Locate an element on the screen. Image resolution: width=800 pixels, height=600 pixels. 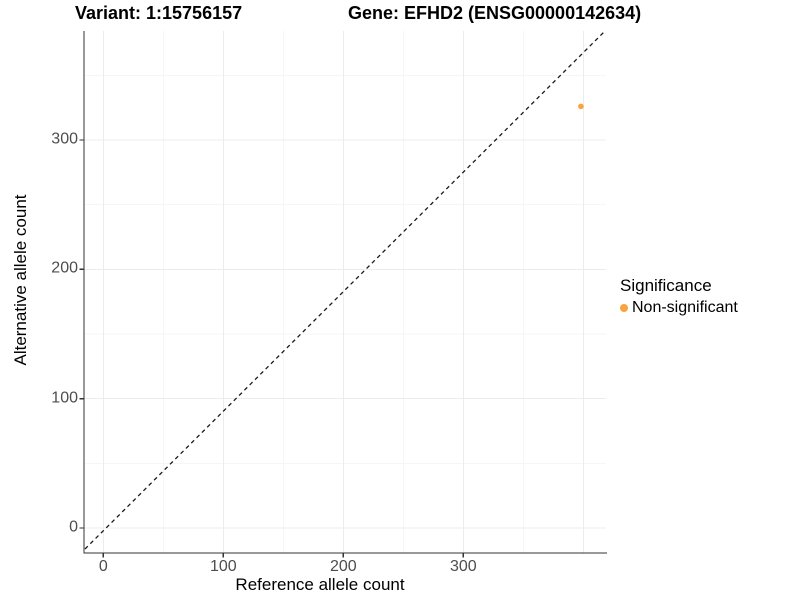
y-tick-label: 200 is located at coordinates (64, 268).